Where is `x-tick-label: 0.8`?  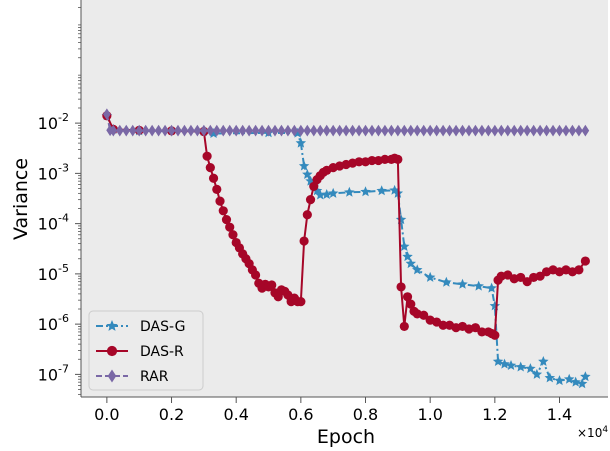
x-tick-label: 0.8 is located at coordinates (365, 414).